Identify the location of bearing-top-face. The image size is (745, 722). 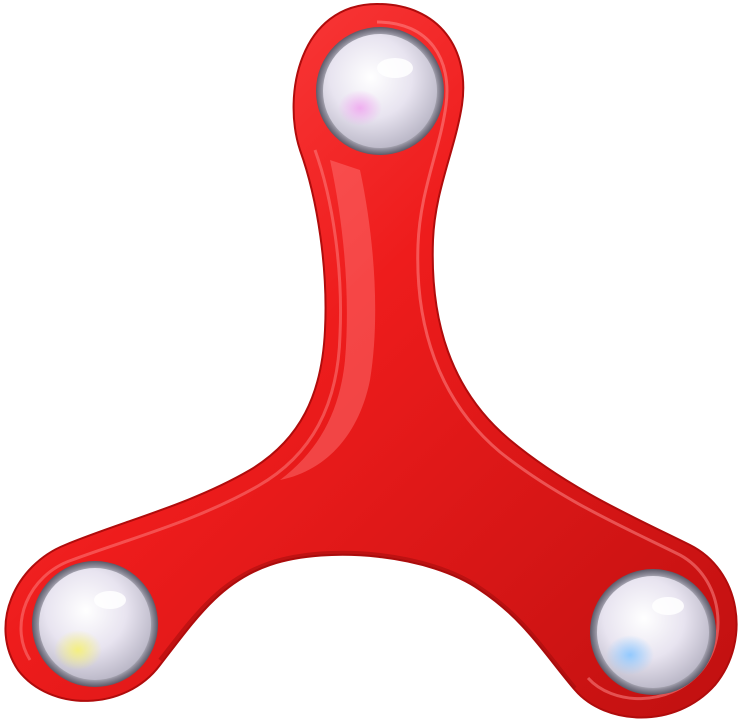
(380, 91).